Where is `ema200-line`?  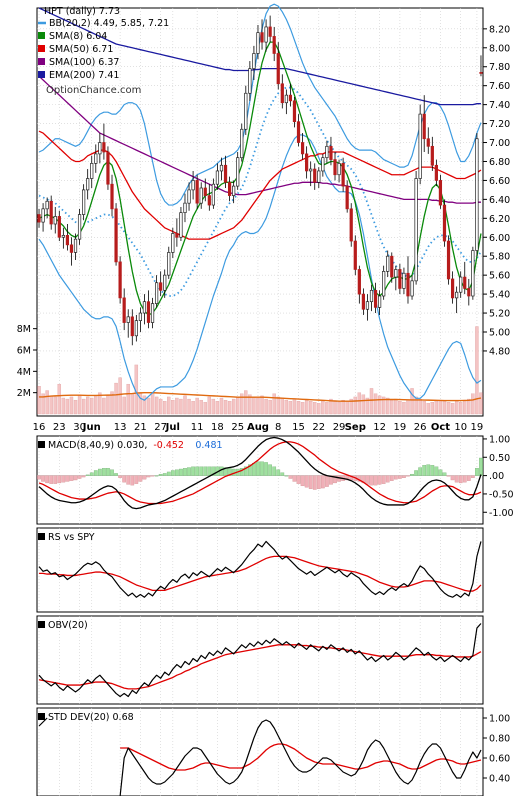
ema200-line is located at coordinates (259, 56).